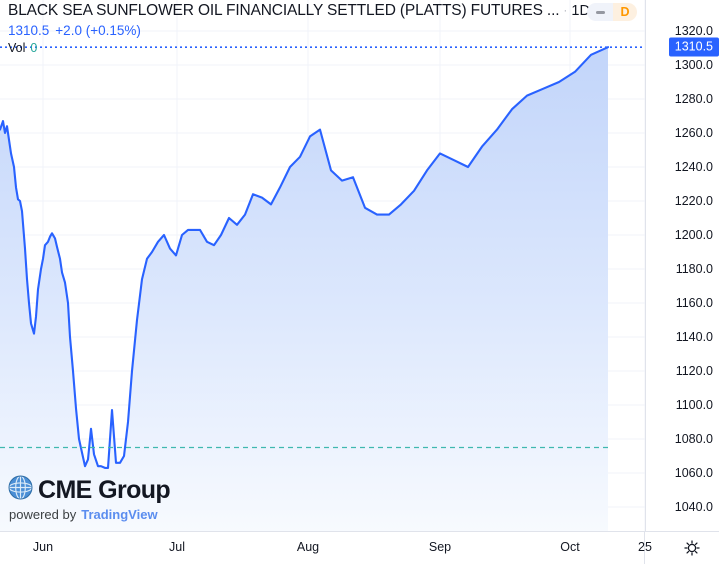 This screenshot has height=564, width=719. What do you see at coordinates (694, 405) in the screenshot?
I see `price-tick-label: 1100.0` at bounding box center [694, 405].